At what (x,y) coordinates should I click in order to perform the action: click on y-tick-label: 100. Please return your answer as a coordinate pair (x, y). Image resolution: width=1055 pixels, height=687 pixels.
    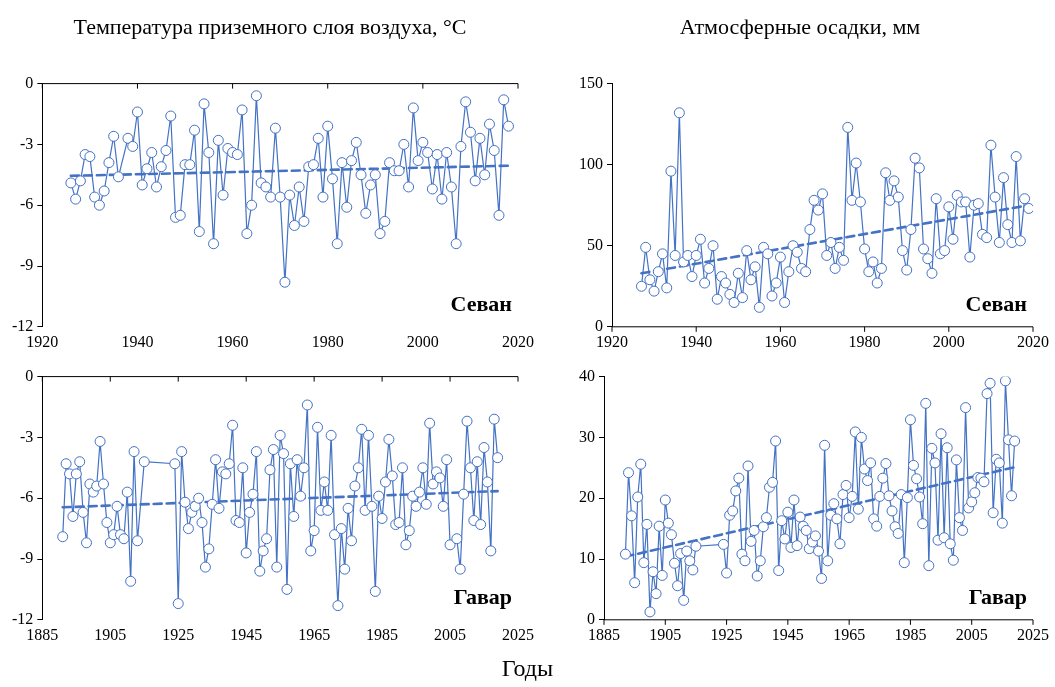
    Looking at the image, I should click on (591, 163).